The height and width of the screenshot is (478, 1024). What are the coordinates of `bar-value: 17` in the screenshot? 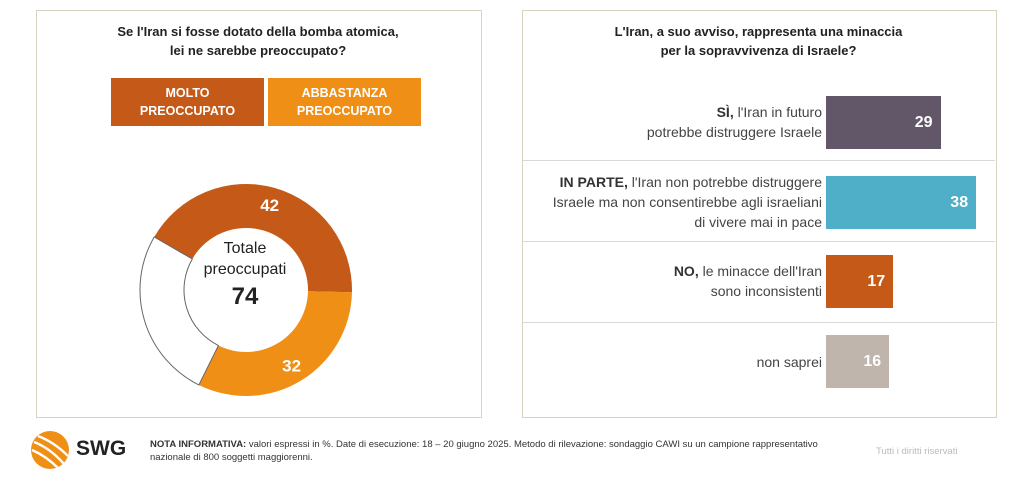 It's located at (876, 281).